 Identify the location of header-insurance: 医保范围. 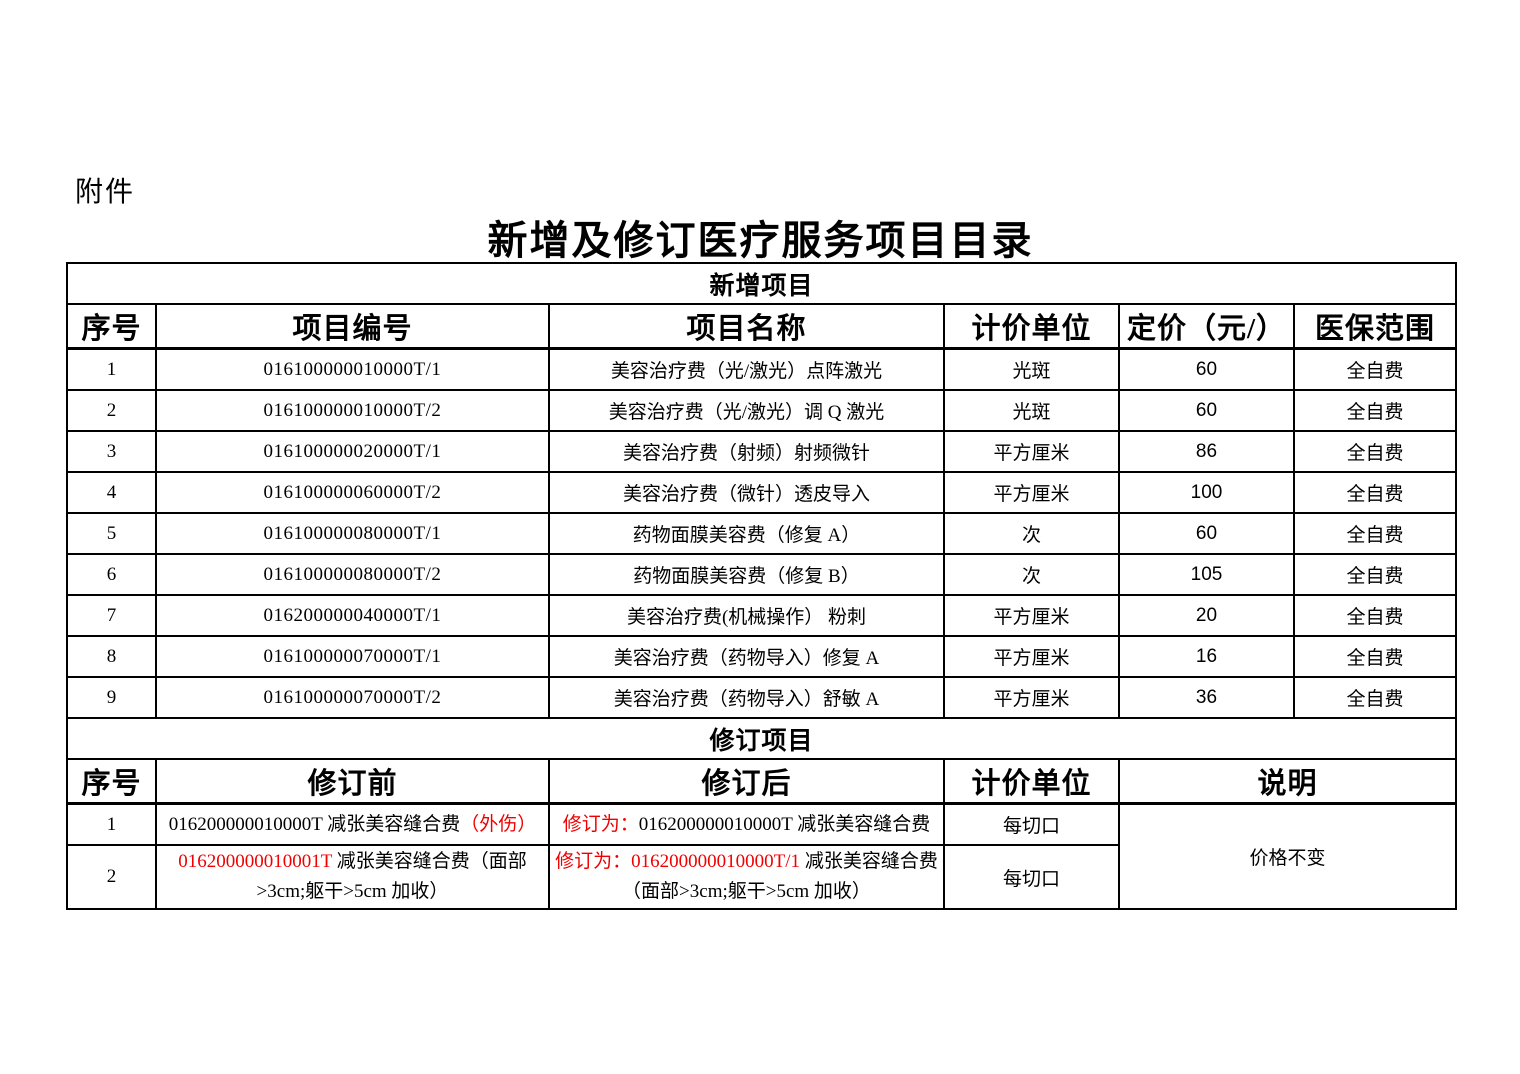
(1375, 326).